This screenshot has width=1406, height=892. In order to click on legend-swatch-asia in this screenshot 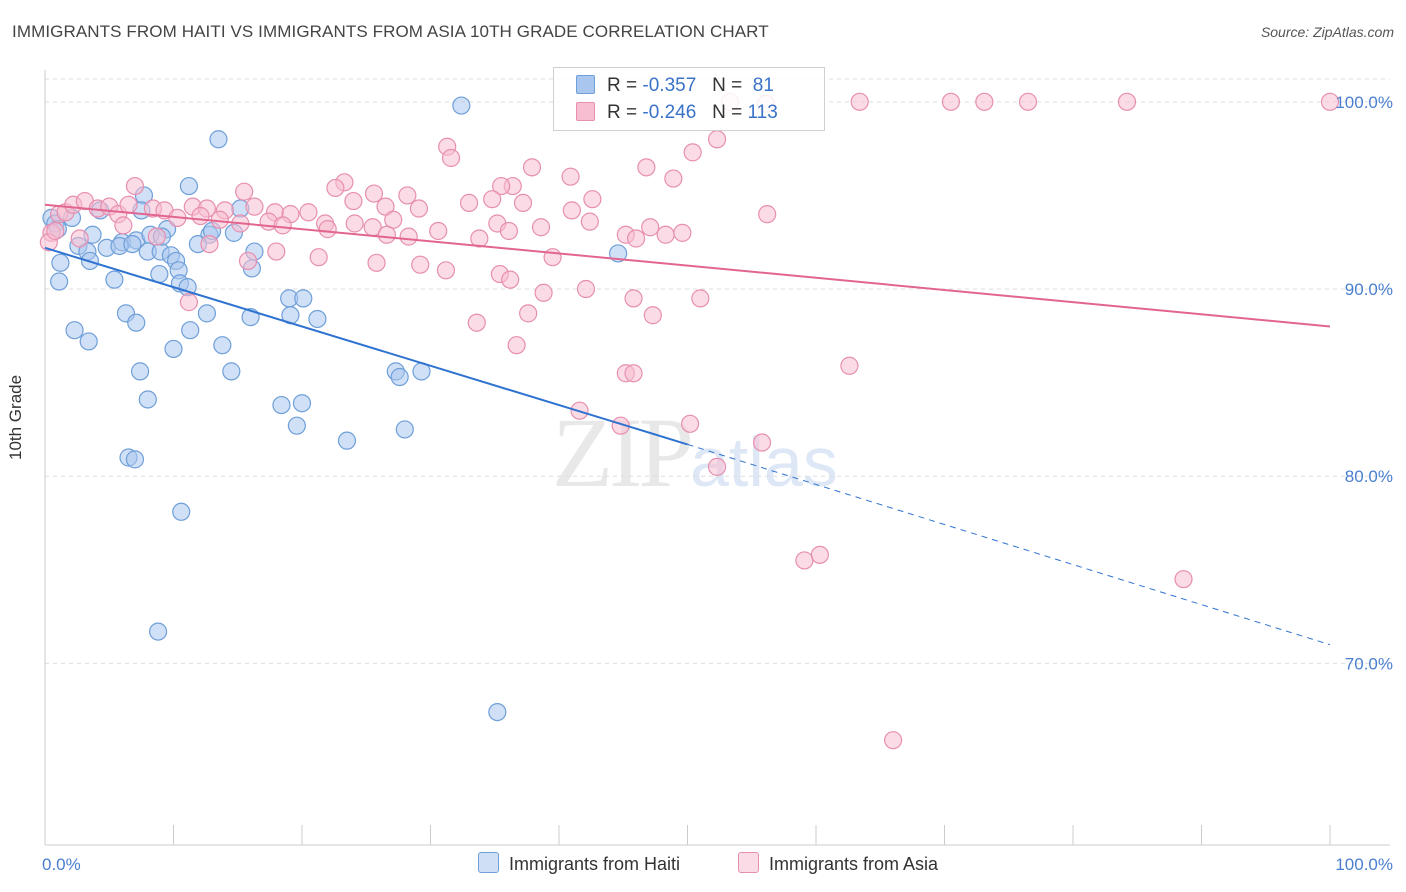, I will do `click(585, 111)`.